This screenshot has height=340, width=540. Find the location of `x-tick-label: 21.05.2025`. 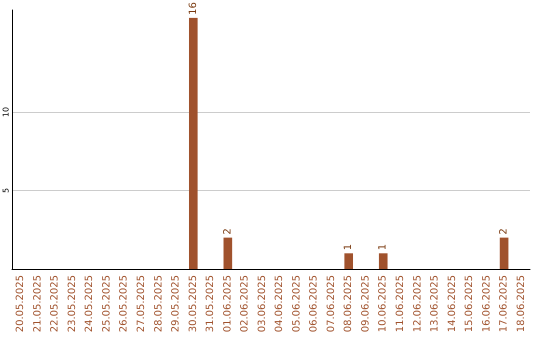

x-tick-label: 21.05.2025 is located at coordinates (38, 303).